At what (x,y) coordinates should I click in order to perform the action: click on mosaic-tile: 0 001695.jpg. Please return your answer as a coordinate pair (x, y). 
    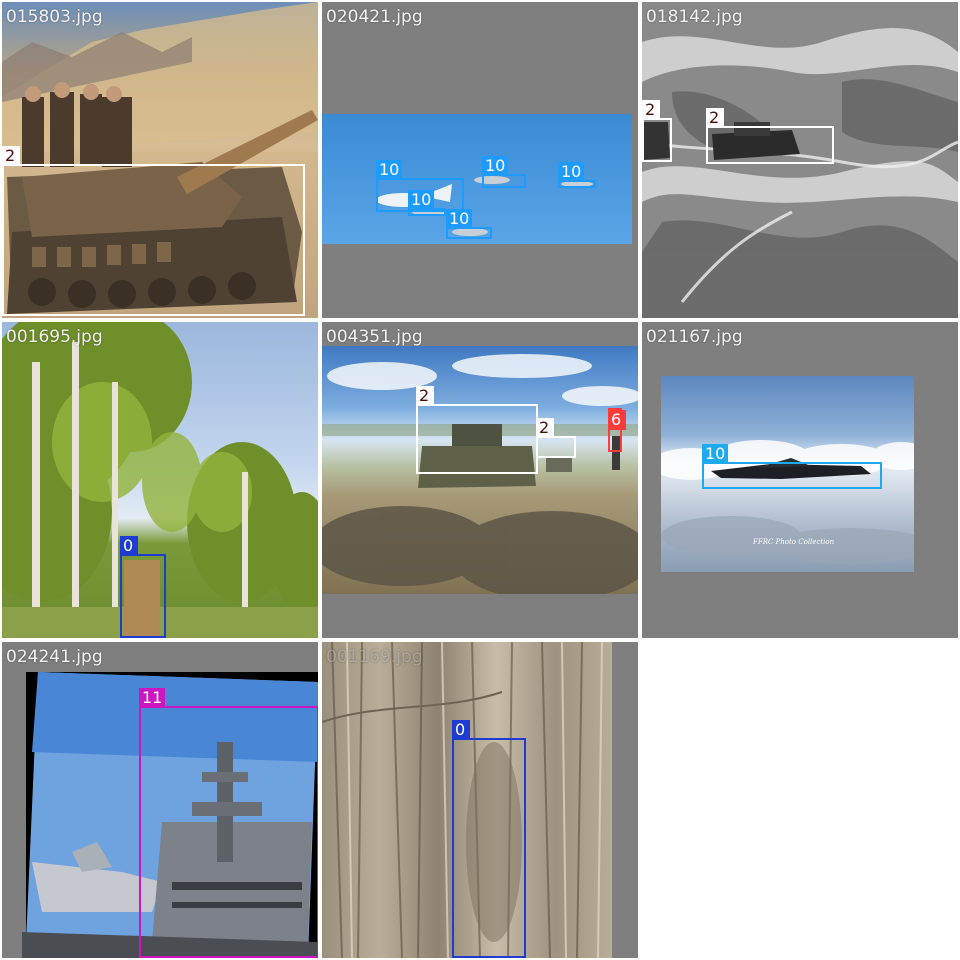
    Looking at the image, I should click on (160, 480).